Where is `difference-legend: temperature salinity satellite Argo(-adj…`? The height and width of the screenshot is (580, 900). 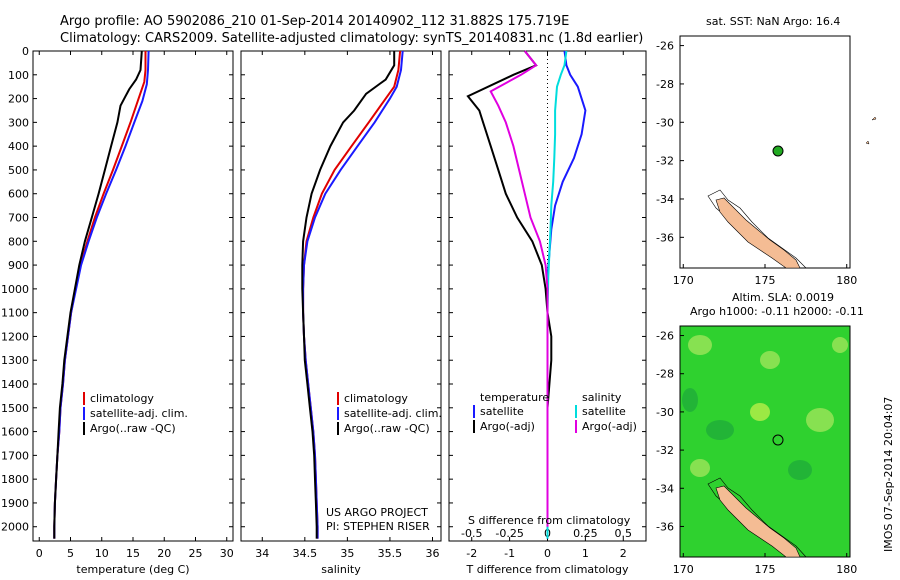
difference-legend: temperature salinity satellite Argo(-adj… is located at coordinates (555, 412).